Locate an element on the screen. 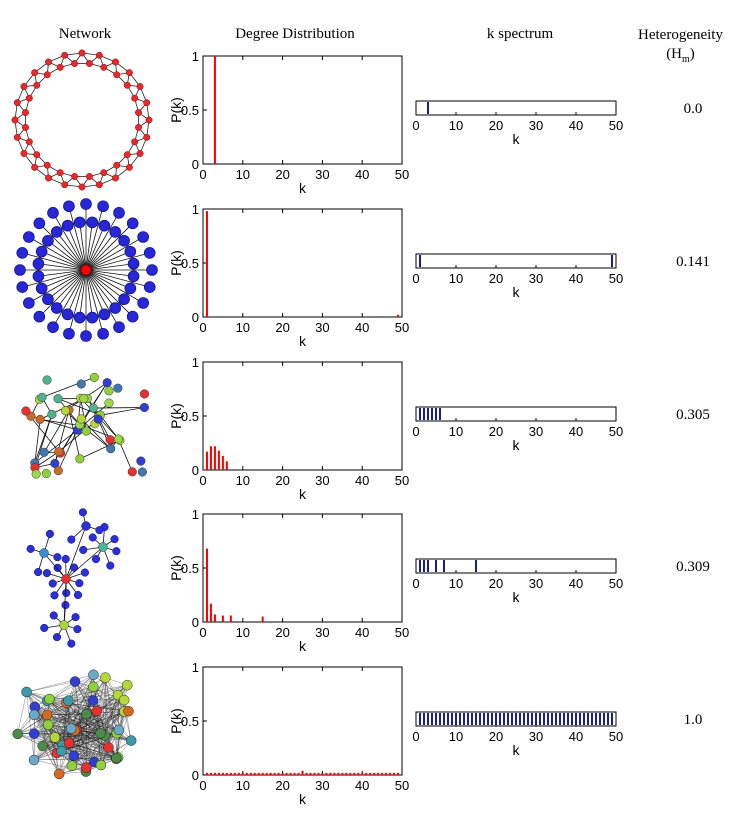 This screenshot has width=747, height=827. spectrum-x-axis-label: k is located at coordinates (517, 750).